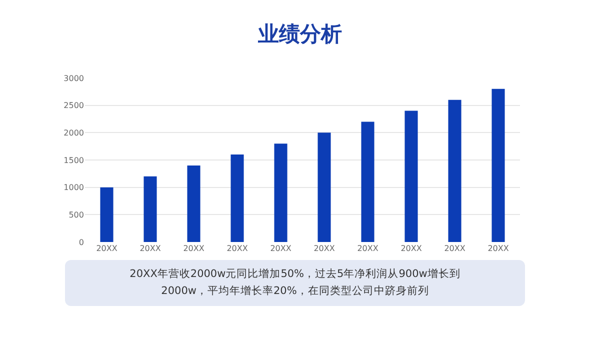 Image resolution: width=600 pixels, height=338 pixels. What do you see at coordinates (74, 78) in the screenshot?
I see `y-tick-label: 3000` at bounding box center [74, 78].